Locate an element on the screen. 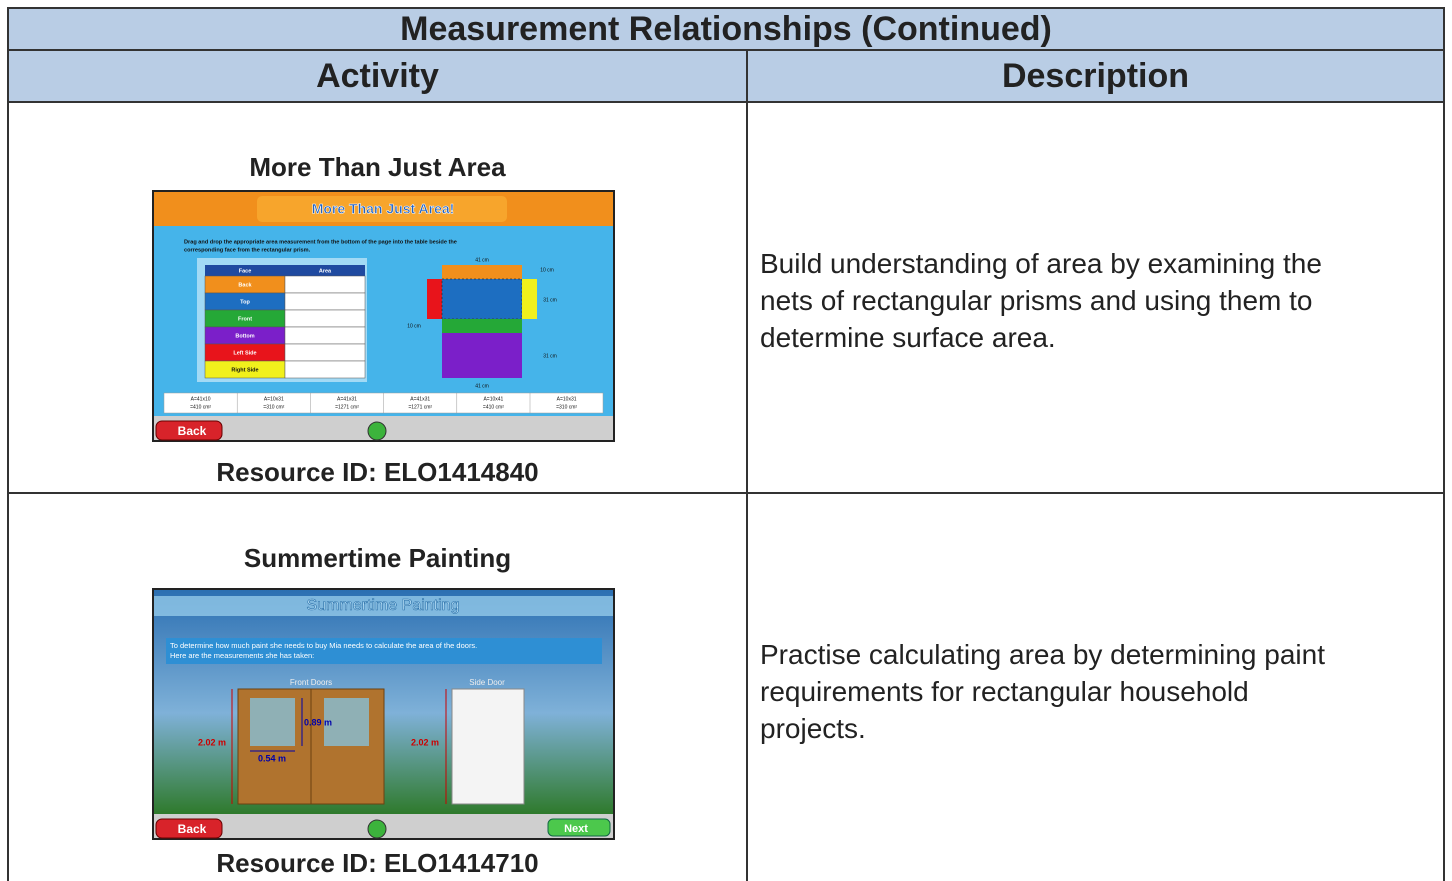 The image size is (1452, 881). net-front is located at coordinates (482, 326).